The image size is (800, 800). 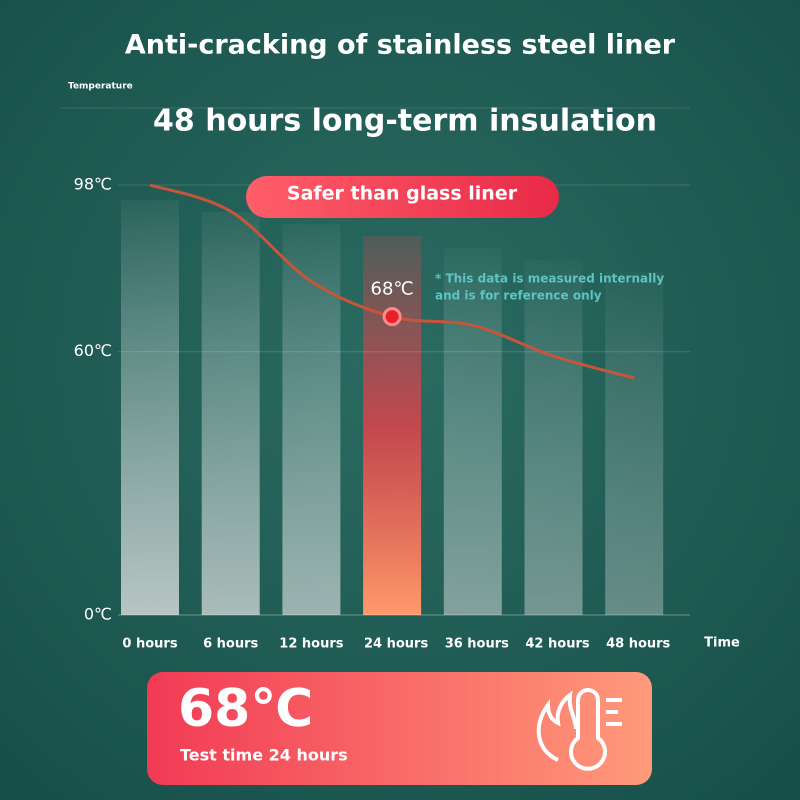 What do you see at coordinates (93, 350) in the screenshot?
I see `y-tick-label: 60℃` at bounding box center [93, 350].